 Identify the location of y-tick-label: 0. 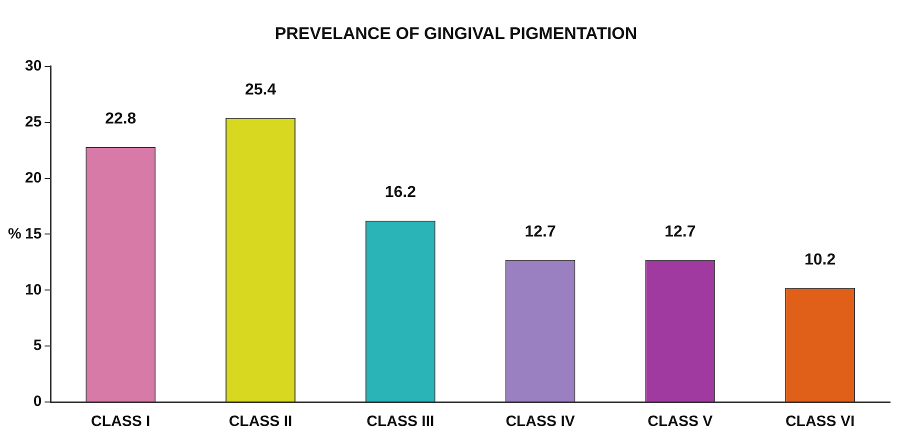
(37, 401).